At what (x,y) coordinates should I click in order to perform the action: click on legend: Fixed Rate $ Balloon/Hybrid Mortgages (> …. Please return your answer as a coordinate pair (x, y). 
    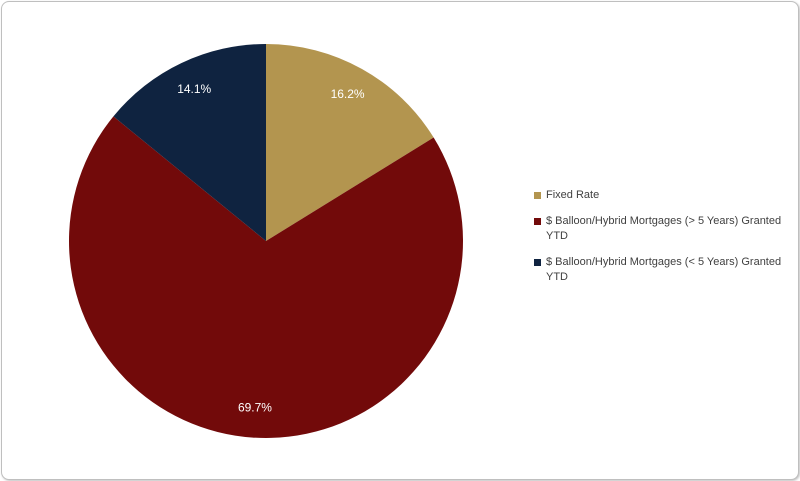
    Looking at the image, I should click on (665, 242).